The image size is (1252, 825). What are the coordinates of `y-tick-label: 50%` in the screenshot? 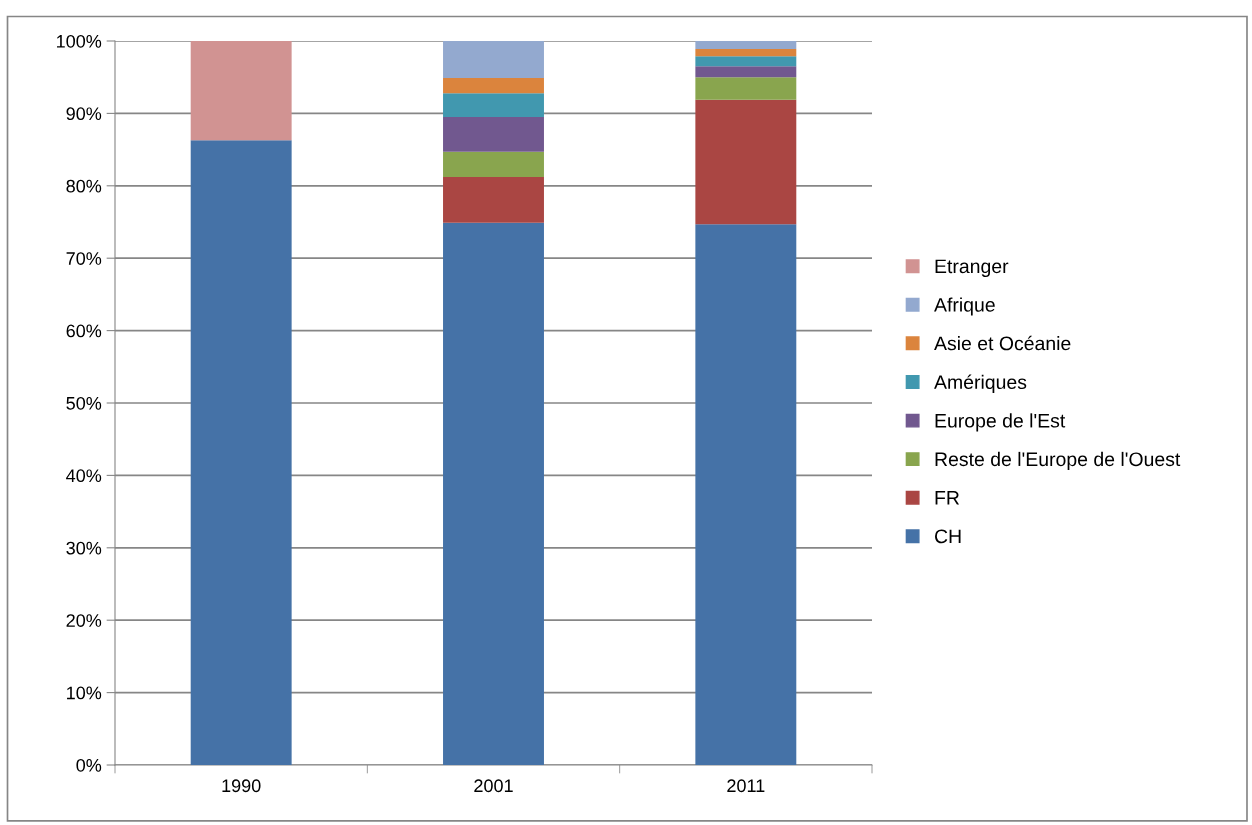 It's located at (84, 403).